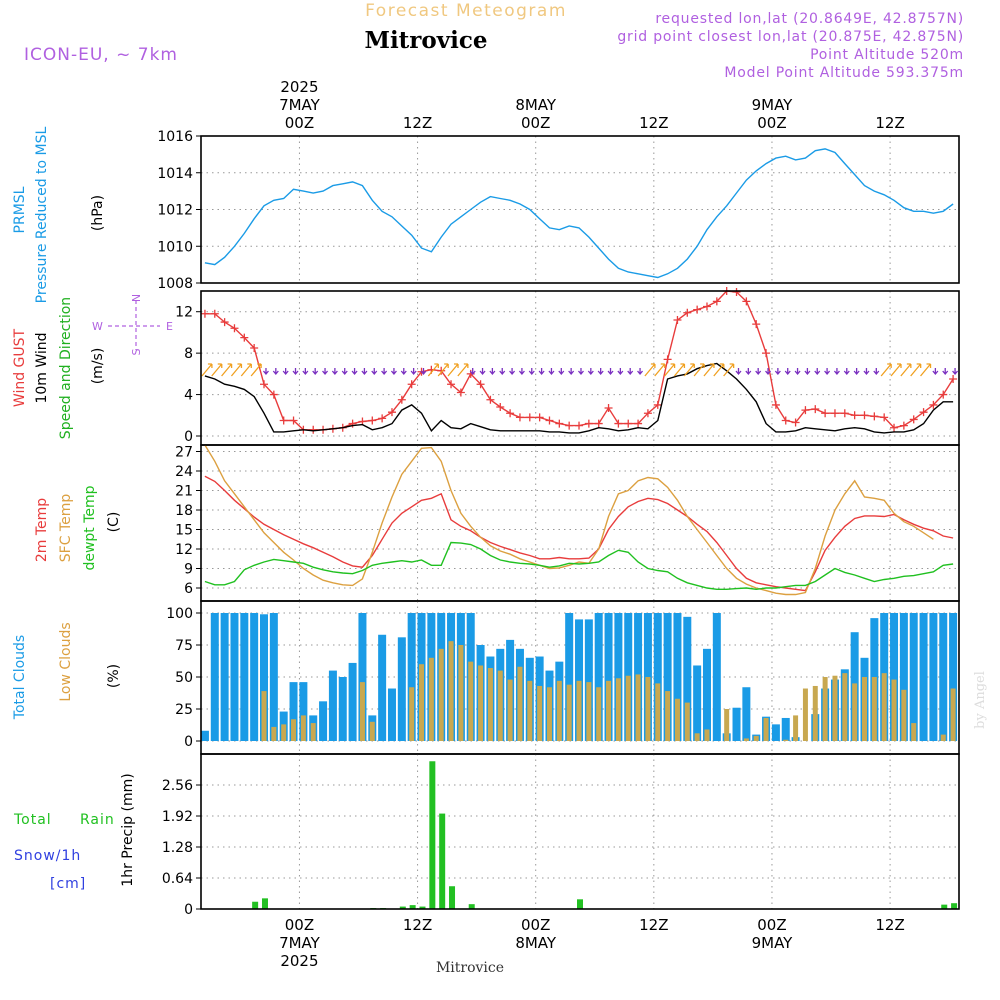 This screenshot has height=1000, width=1000. I want to click on bottom-year-label: 2025, so click(299, 961).